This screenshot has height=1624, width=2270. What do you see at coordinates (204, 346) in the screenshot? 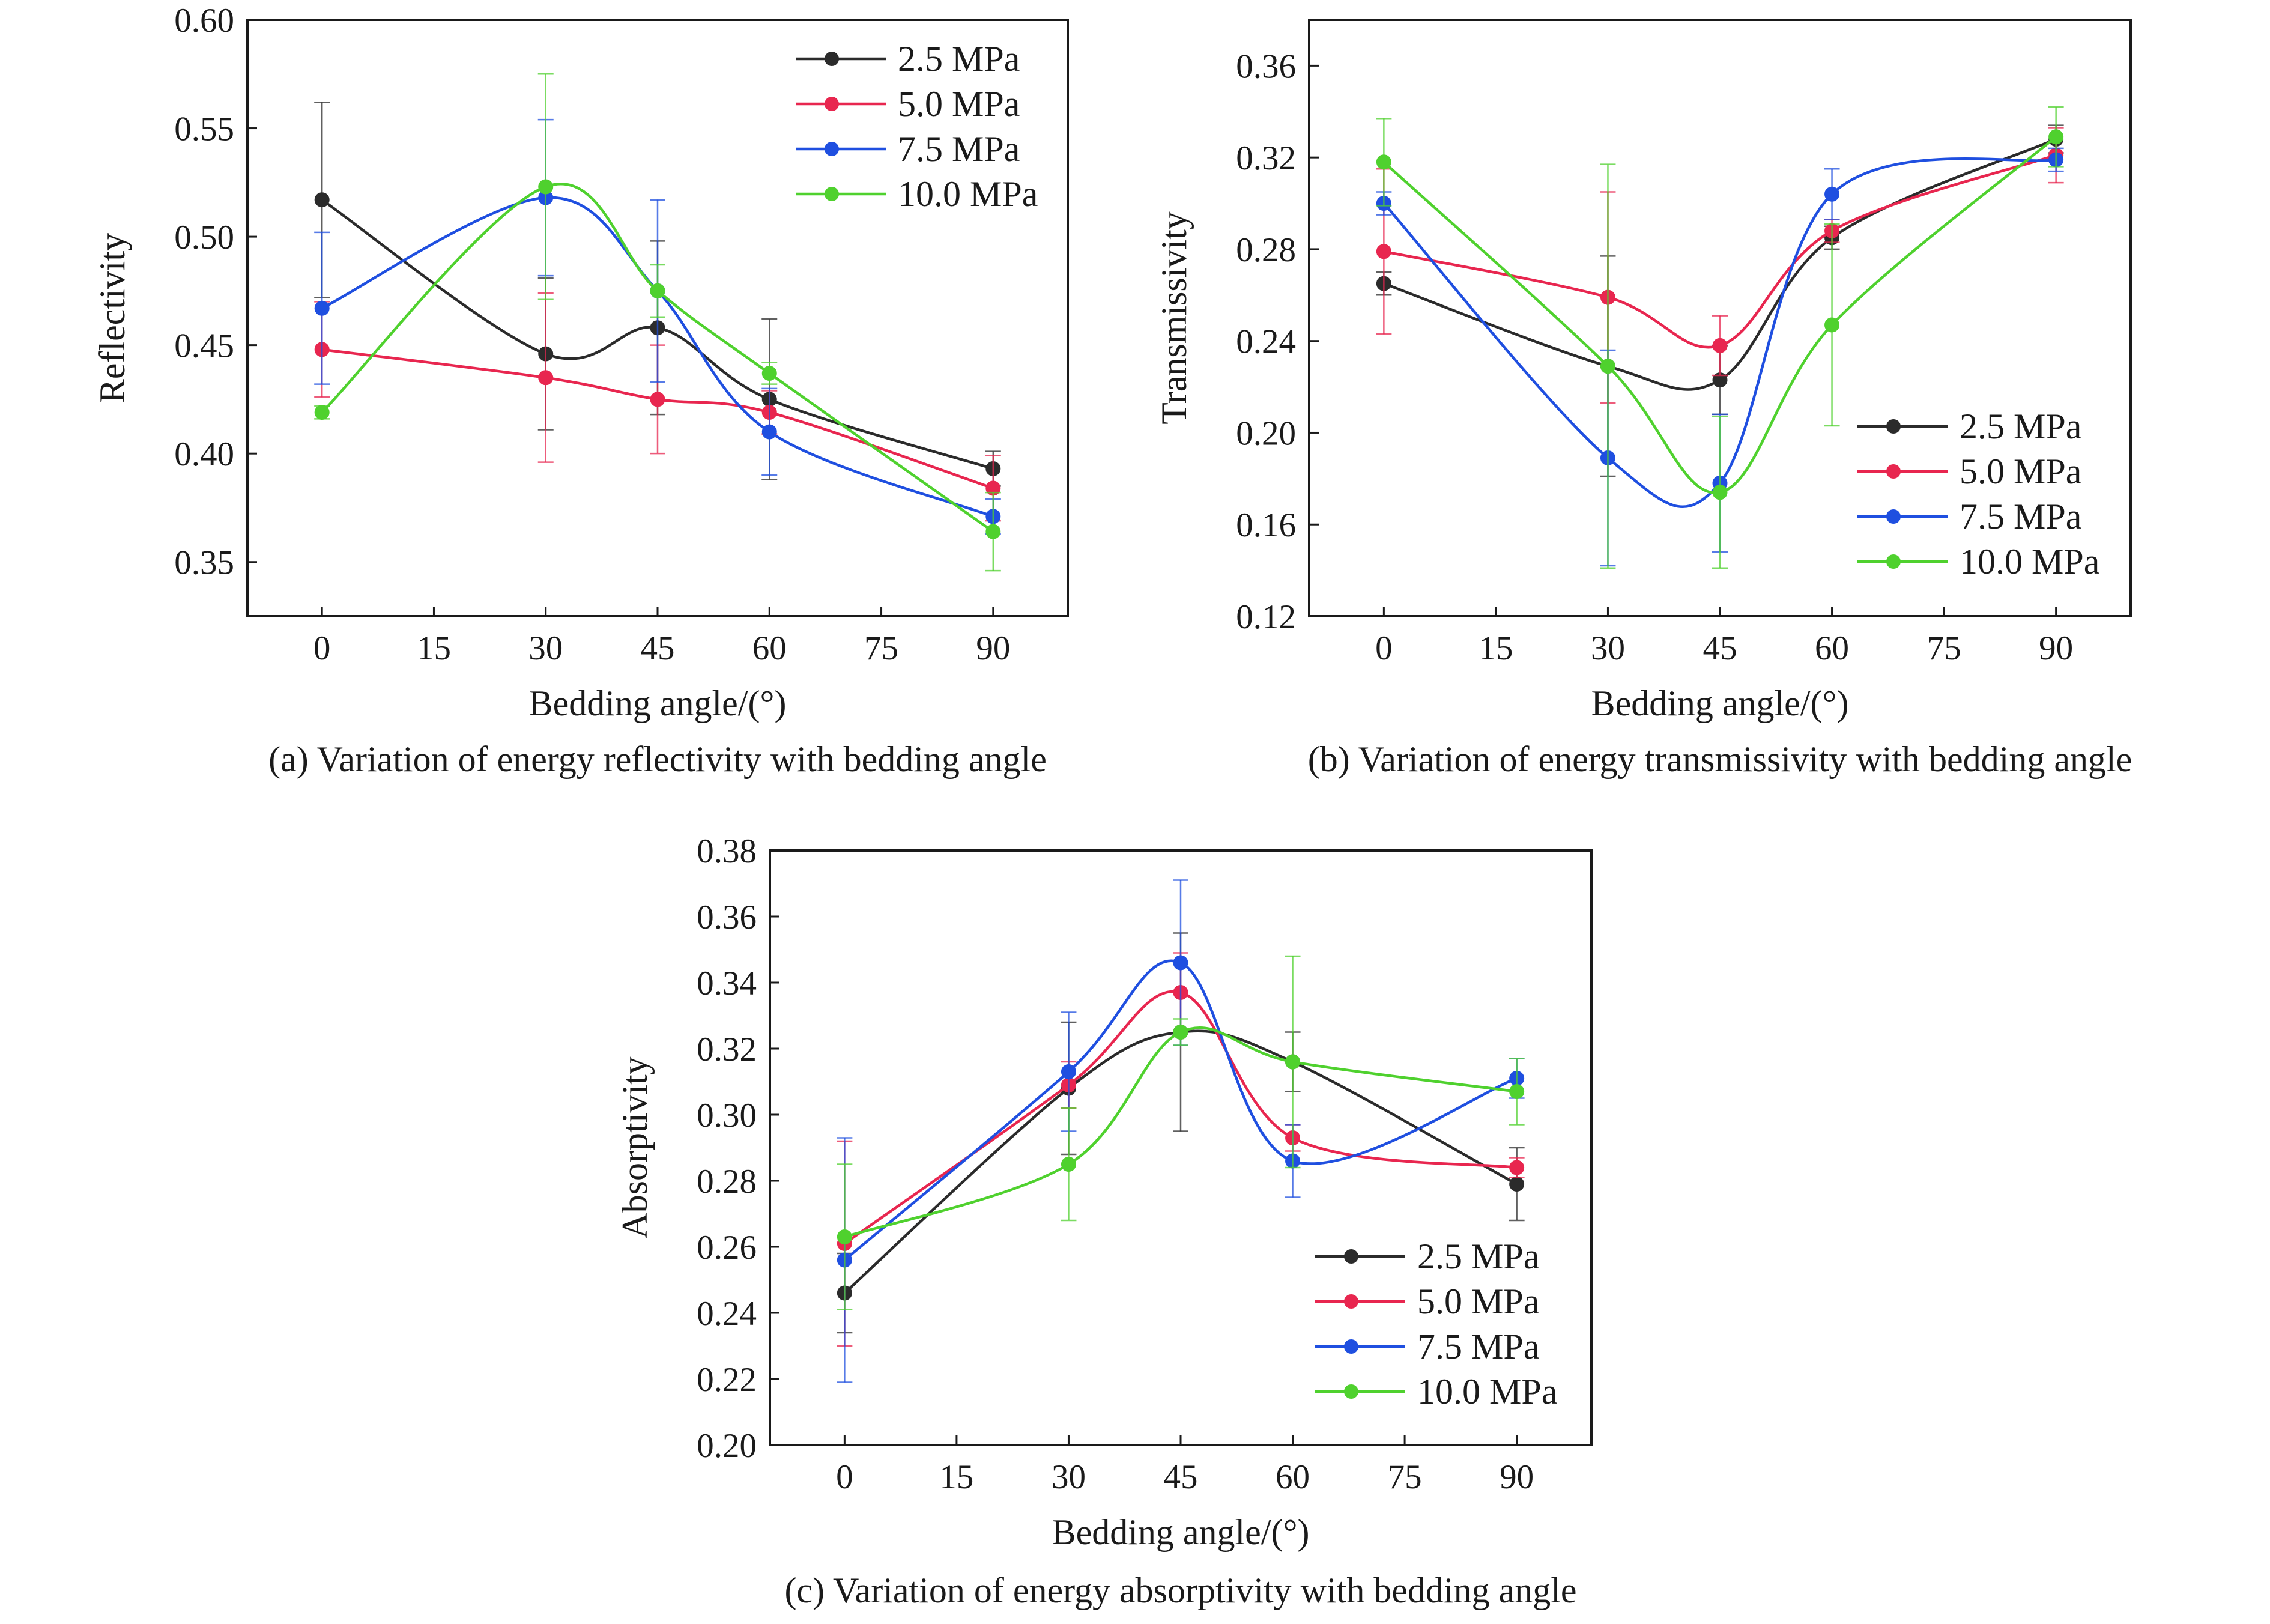
I see `y-tick-label: 0.45` at bounding box center [204, 346].